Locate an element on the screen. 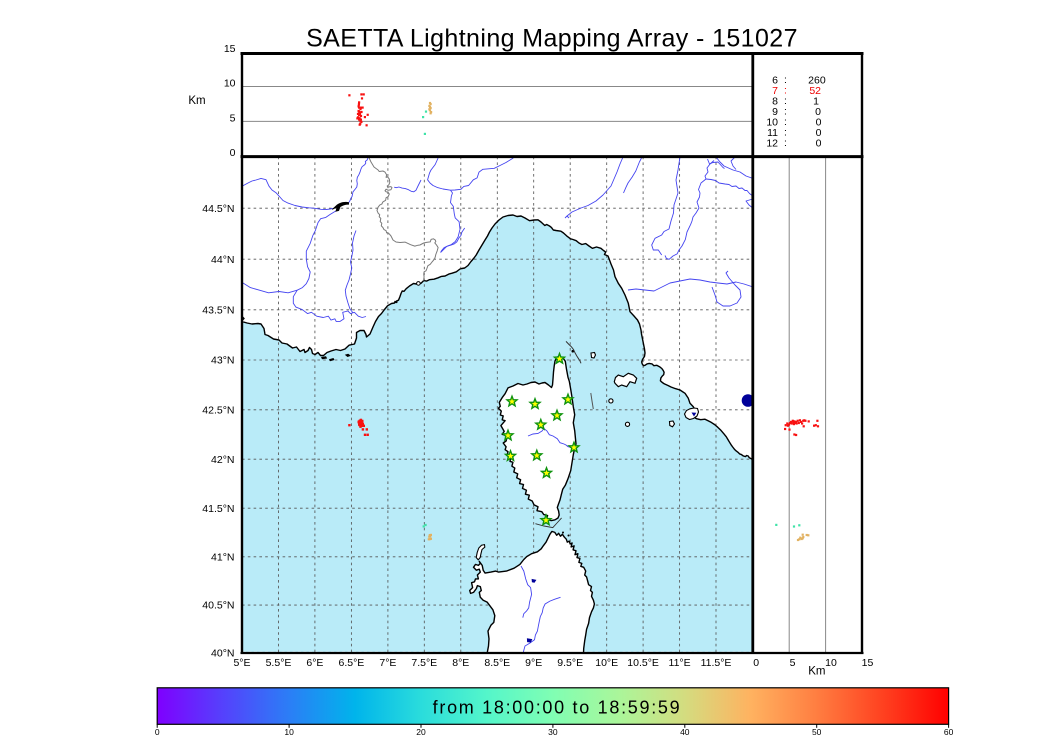  svg-text: 10°E is located at coordinates (606, 663).